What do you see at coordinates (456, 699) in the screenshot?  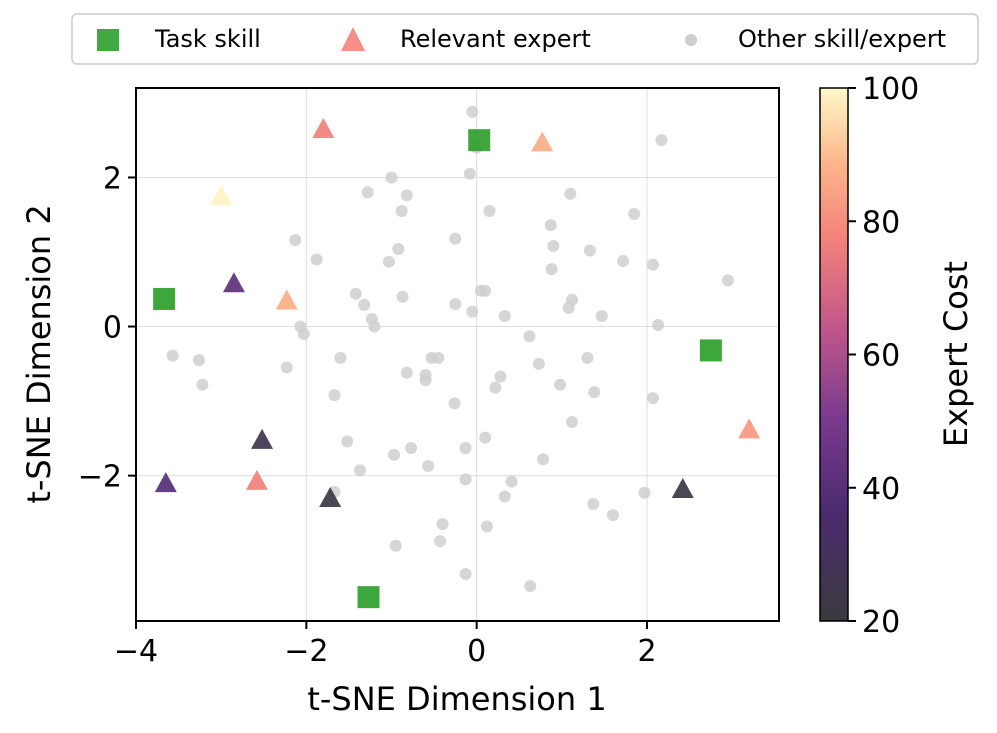 I see `x-axis-label: t-SNE Dimension 1` at bounding box center [456, 699].